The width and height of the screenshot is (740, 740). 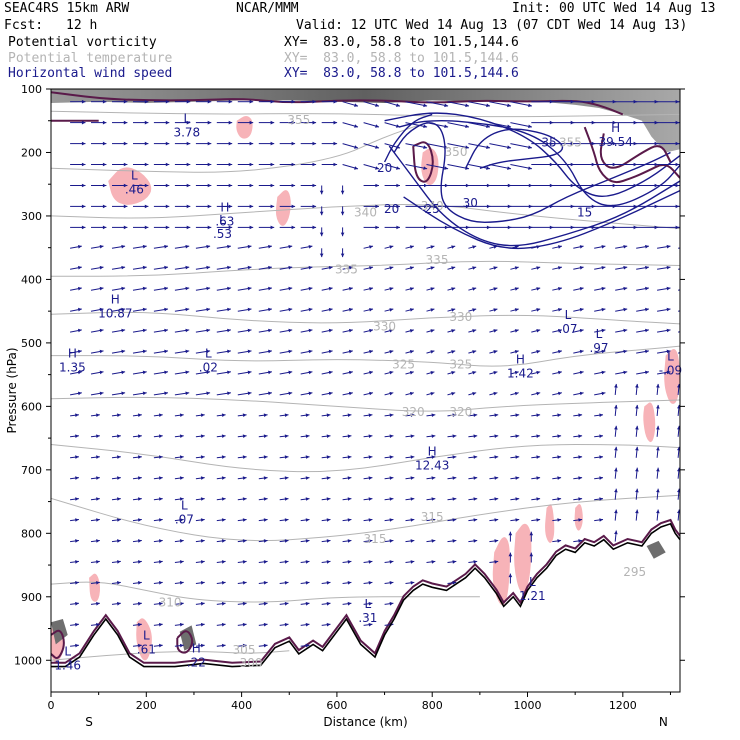 I want to click on pv-extremum-16: H.22, so click(x=196, y=655).